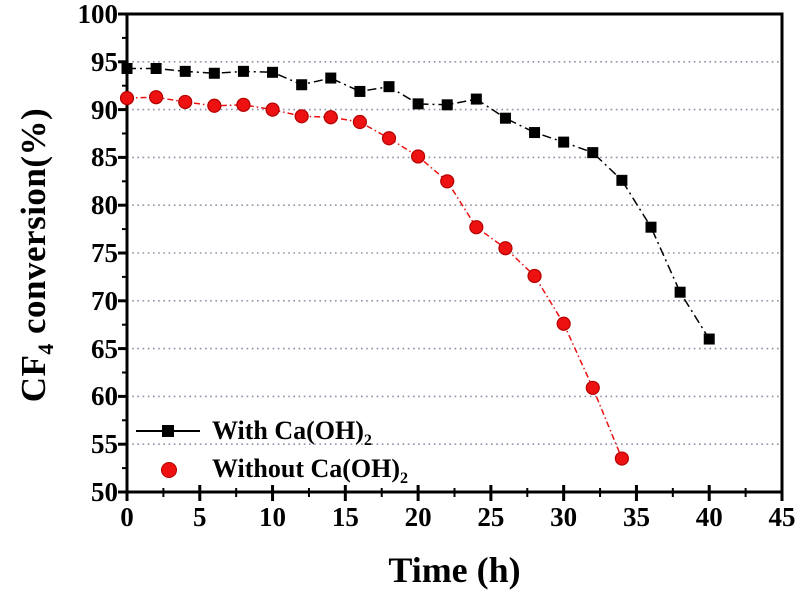 This screenshot has width=800, height=605. What do you see at coordinates (273, 517) in the screenshot?
I see `x-tick-label: 10` at bounding box center [273, 517].